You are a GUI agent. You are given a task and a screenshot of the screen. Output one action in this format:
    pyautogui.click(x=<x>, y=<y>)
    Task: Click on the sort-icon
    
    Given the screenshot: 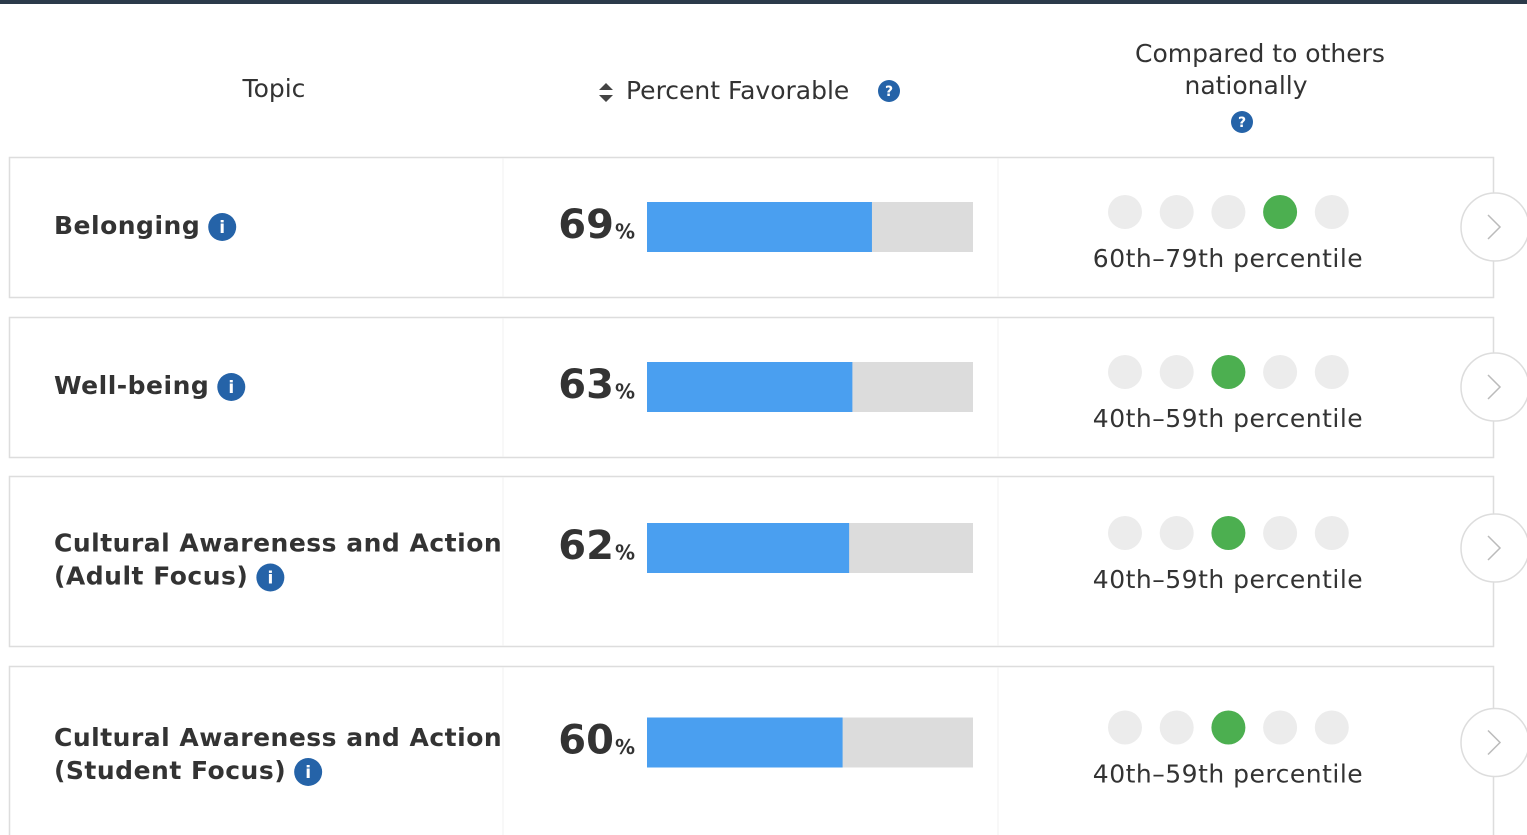 What is the action you would take?
    pyautogui.click(x=606, y=92)
    